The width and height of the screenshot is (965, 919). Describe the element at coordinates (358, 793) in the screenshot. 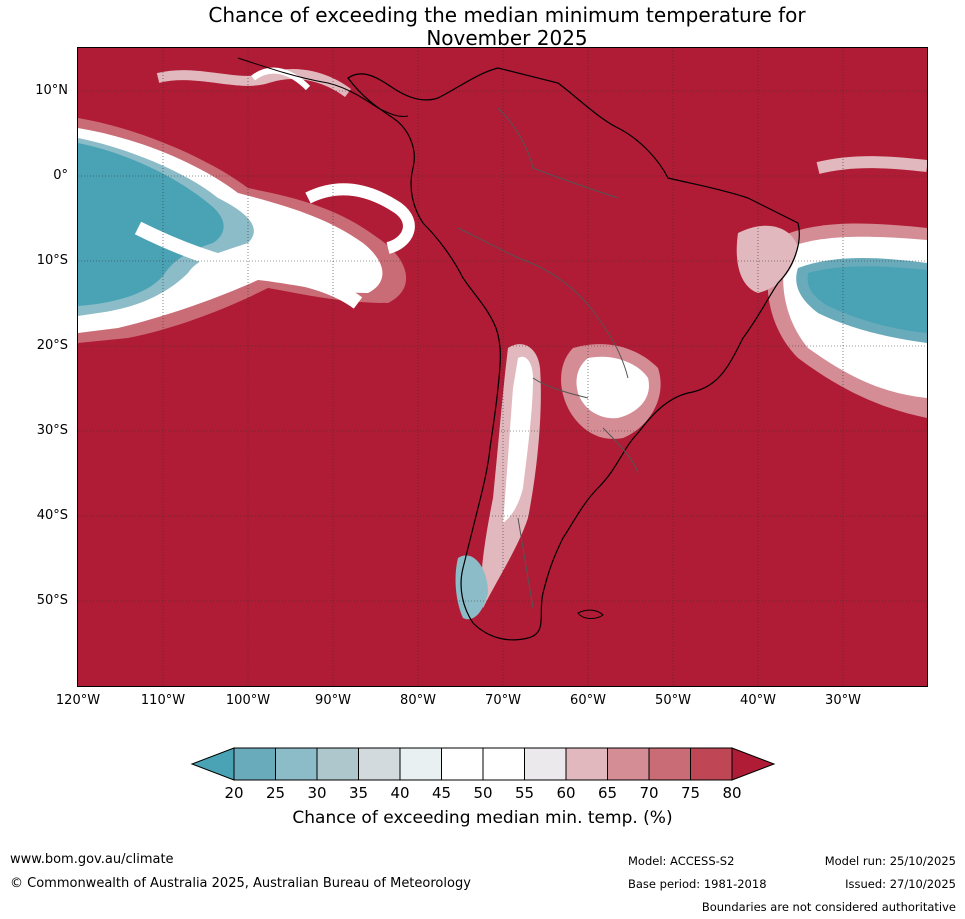

I see `colorbar-tick-label: 35` at that location.